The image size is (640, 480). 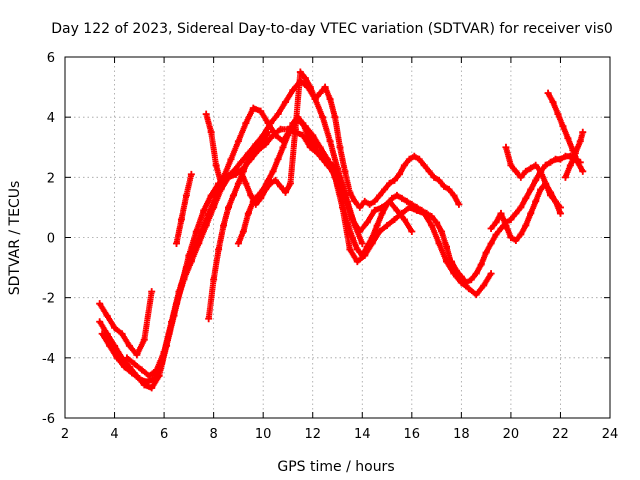 What do you see at coordinates (263, 434) in the screenshot?
I see `x-tick-label: 10` at bounding box center [263, 434].